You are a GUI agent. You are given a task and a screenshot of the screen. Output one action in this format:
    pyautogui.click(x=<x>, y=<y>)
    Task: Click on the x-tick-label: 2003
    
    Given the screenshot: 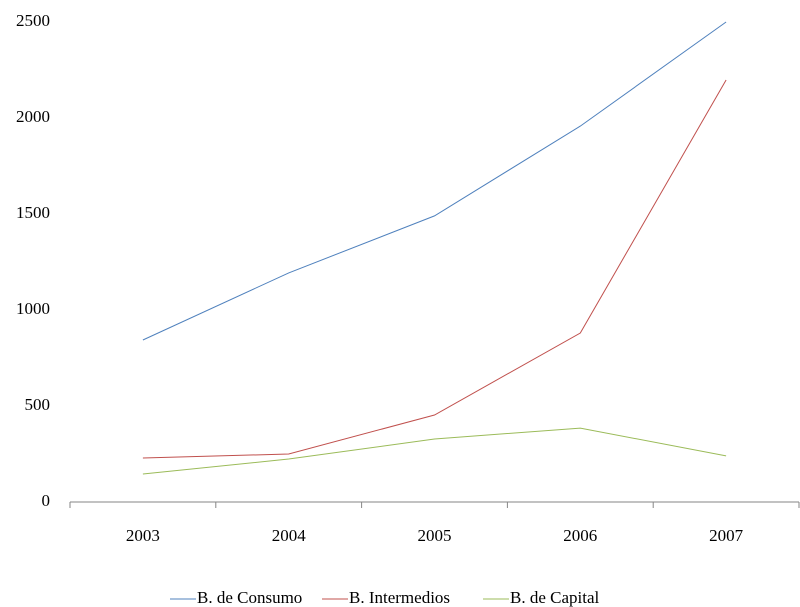 What is the action you would take?
    pyautogui.click(x=143, y=535)
    